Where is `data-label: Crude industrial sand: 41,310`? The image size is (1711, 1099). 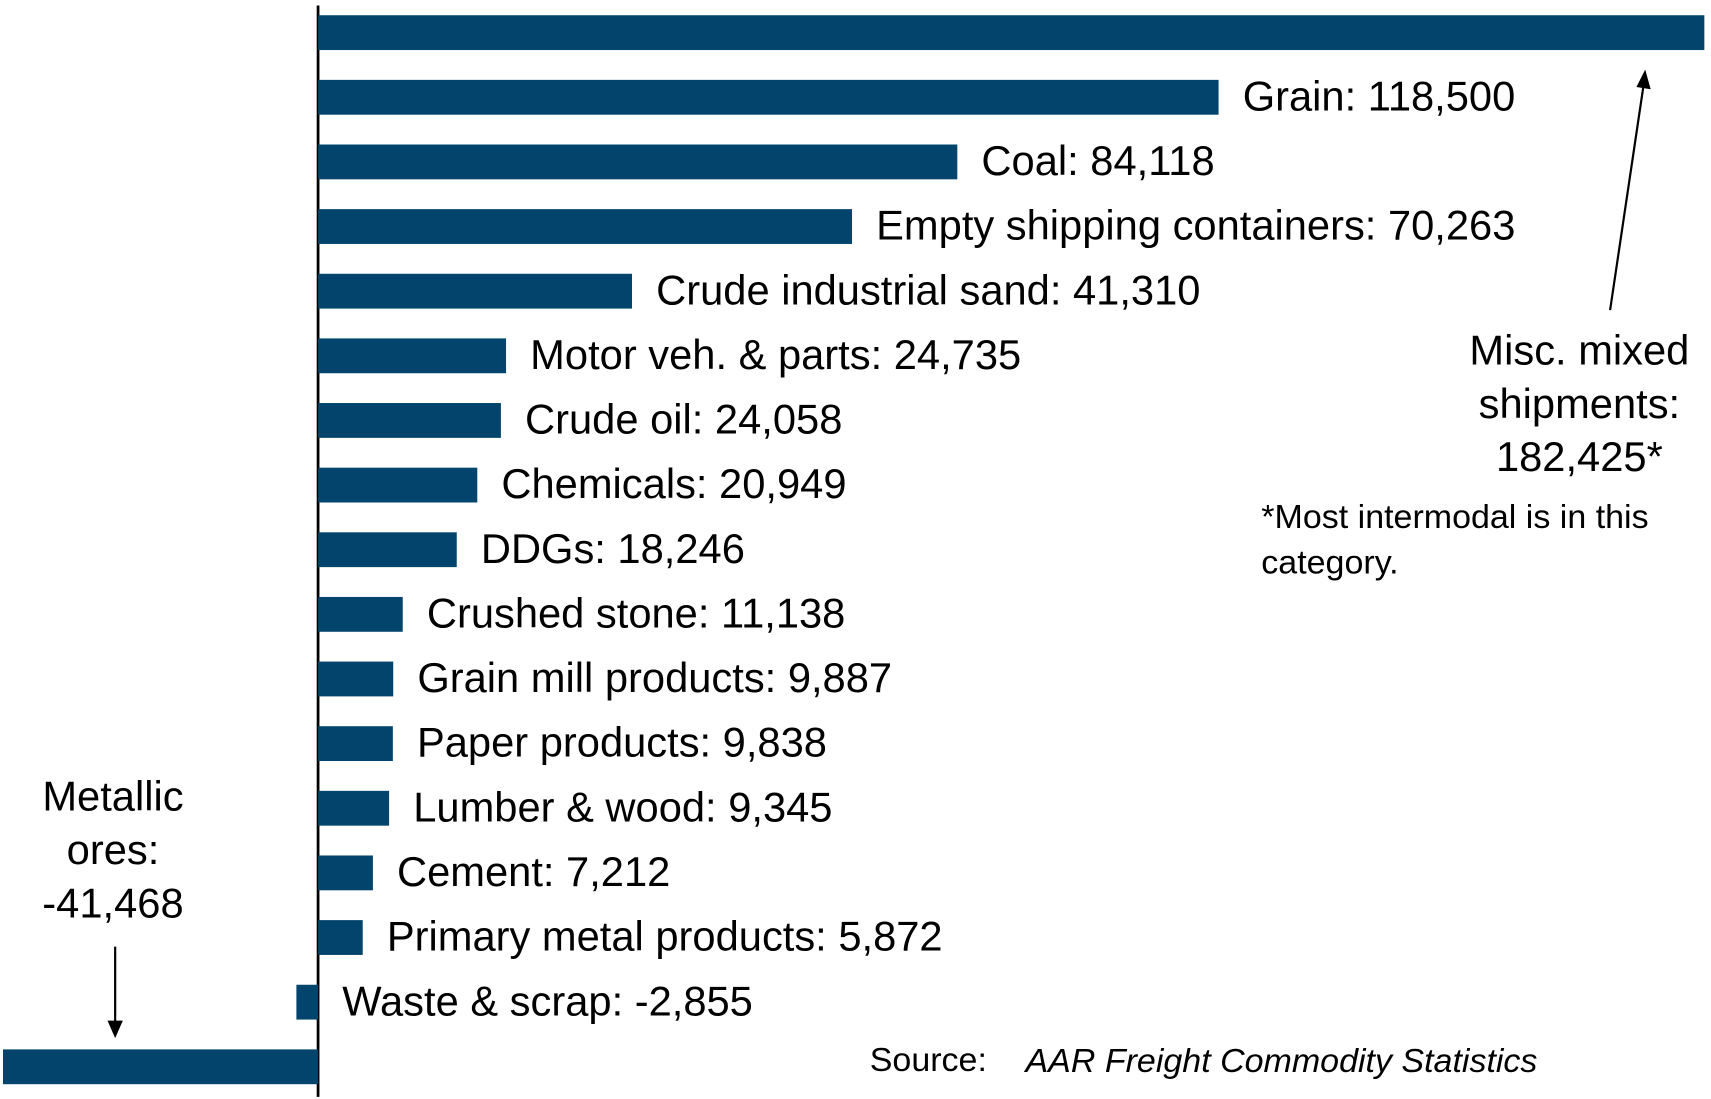 data-label: Crude industrial sand: 41,310 is located at coordinates (928, 289).